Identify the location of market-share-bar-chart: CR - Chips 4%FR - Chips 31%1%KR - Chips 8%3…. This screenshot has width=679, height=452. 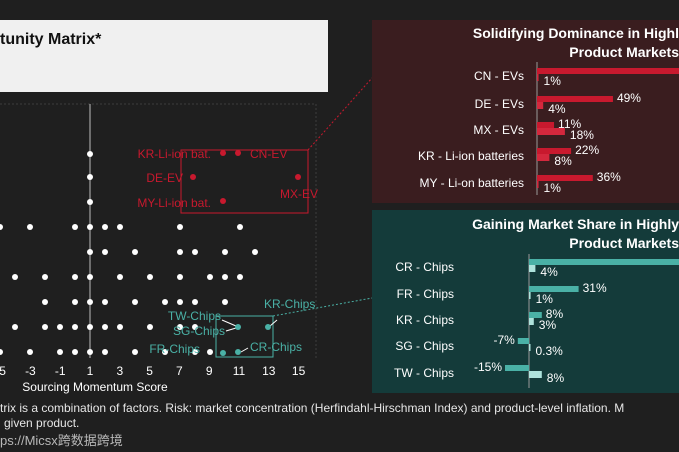
(536, 321).